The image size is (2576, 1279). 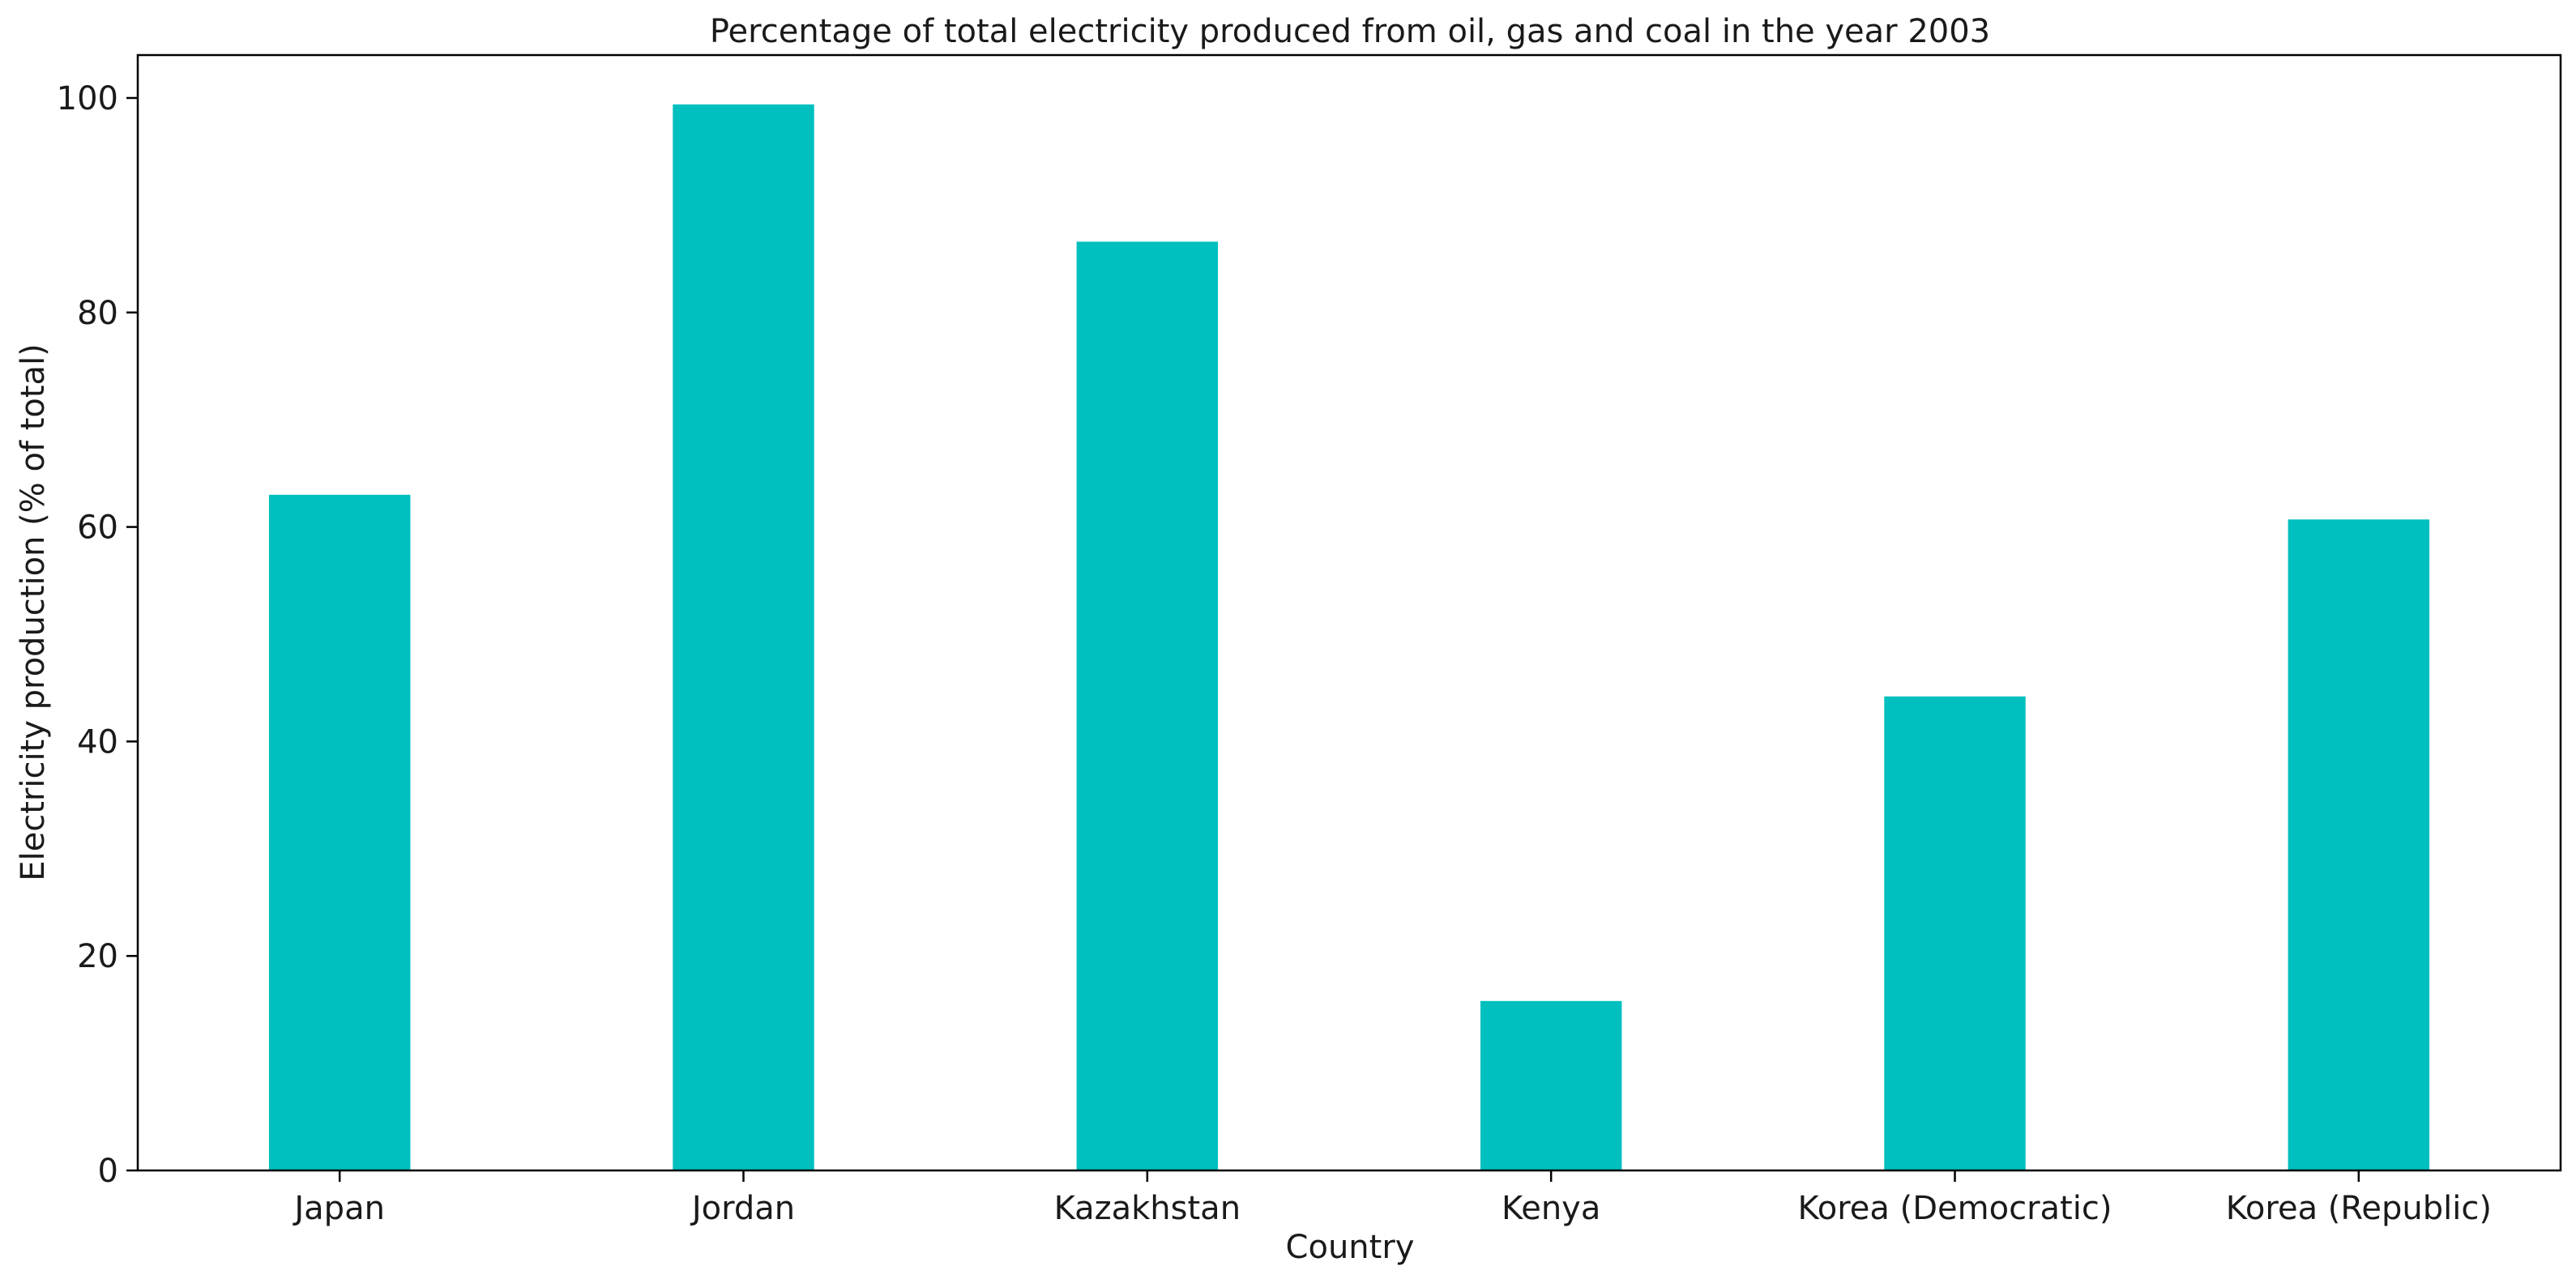 What do you see at coordinates (97, 742) in the screenshot?
I see `y-tick-label: 40` at bounding box center [97, 742].